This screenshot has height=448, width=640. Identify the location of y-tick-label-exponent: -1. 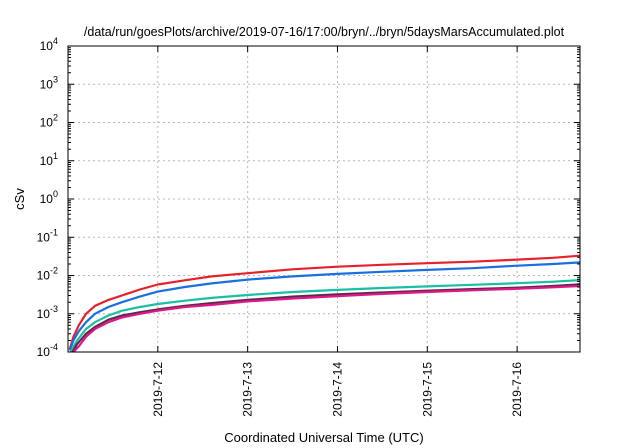
(54, 232).